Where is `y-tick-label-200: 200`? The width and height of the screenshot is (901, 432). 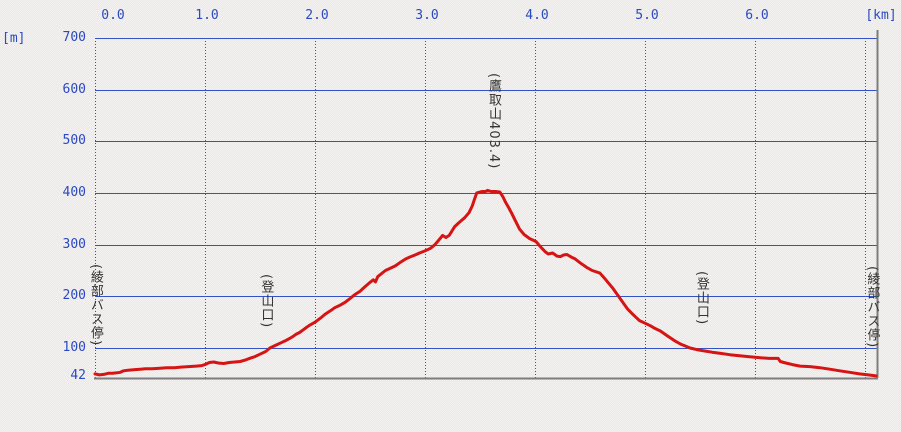
y-tick-label-200: 200 is located at coordinates (74, 296).